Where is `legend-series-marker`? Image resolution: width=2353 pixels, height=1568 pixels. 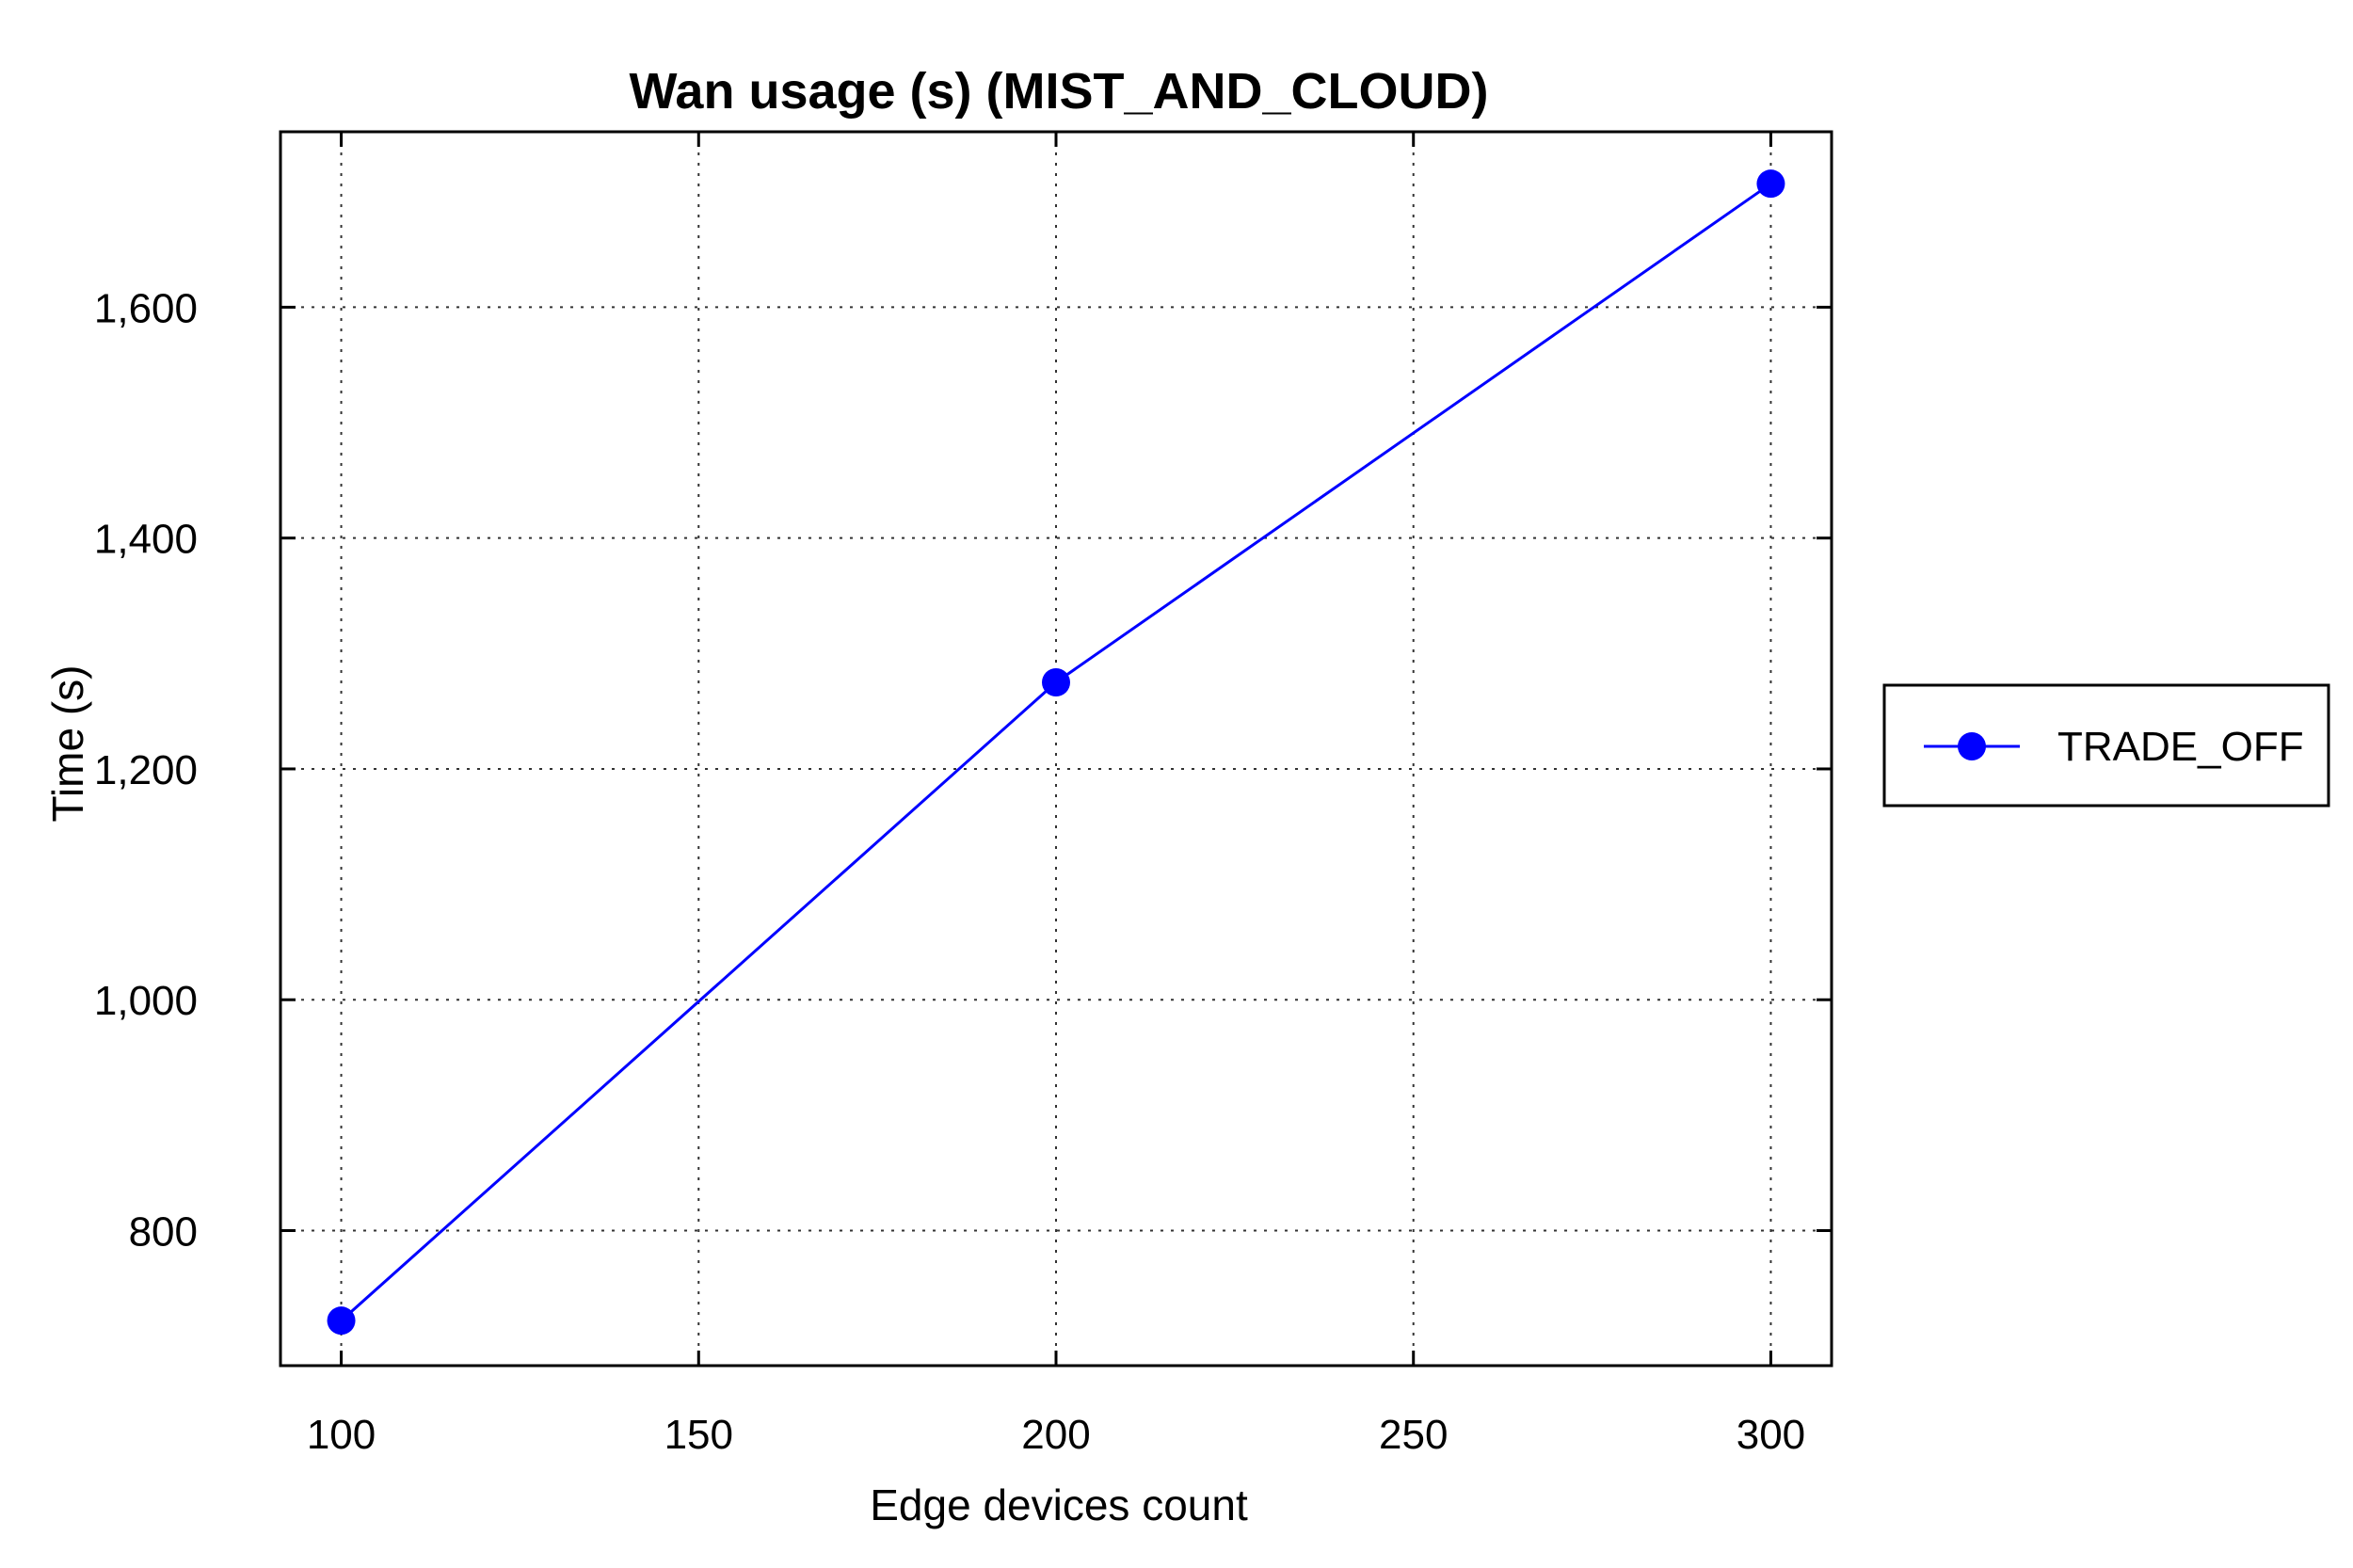
legend-series-marker is located at coordinates (1972, 746).